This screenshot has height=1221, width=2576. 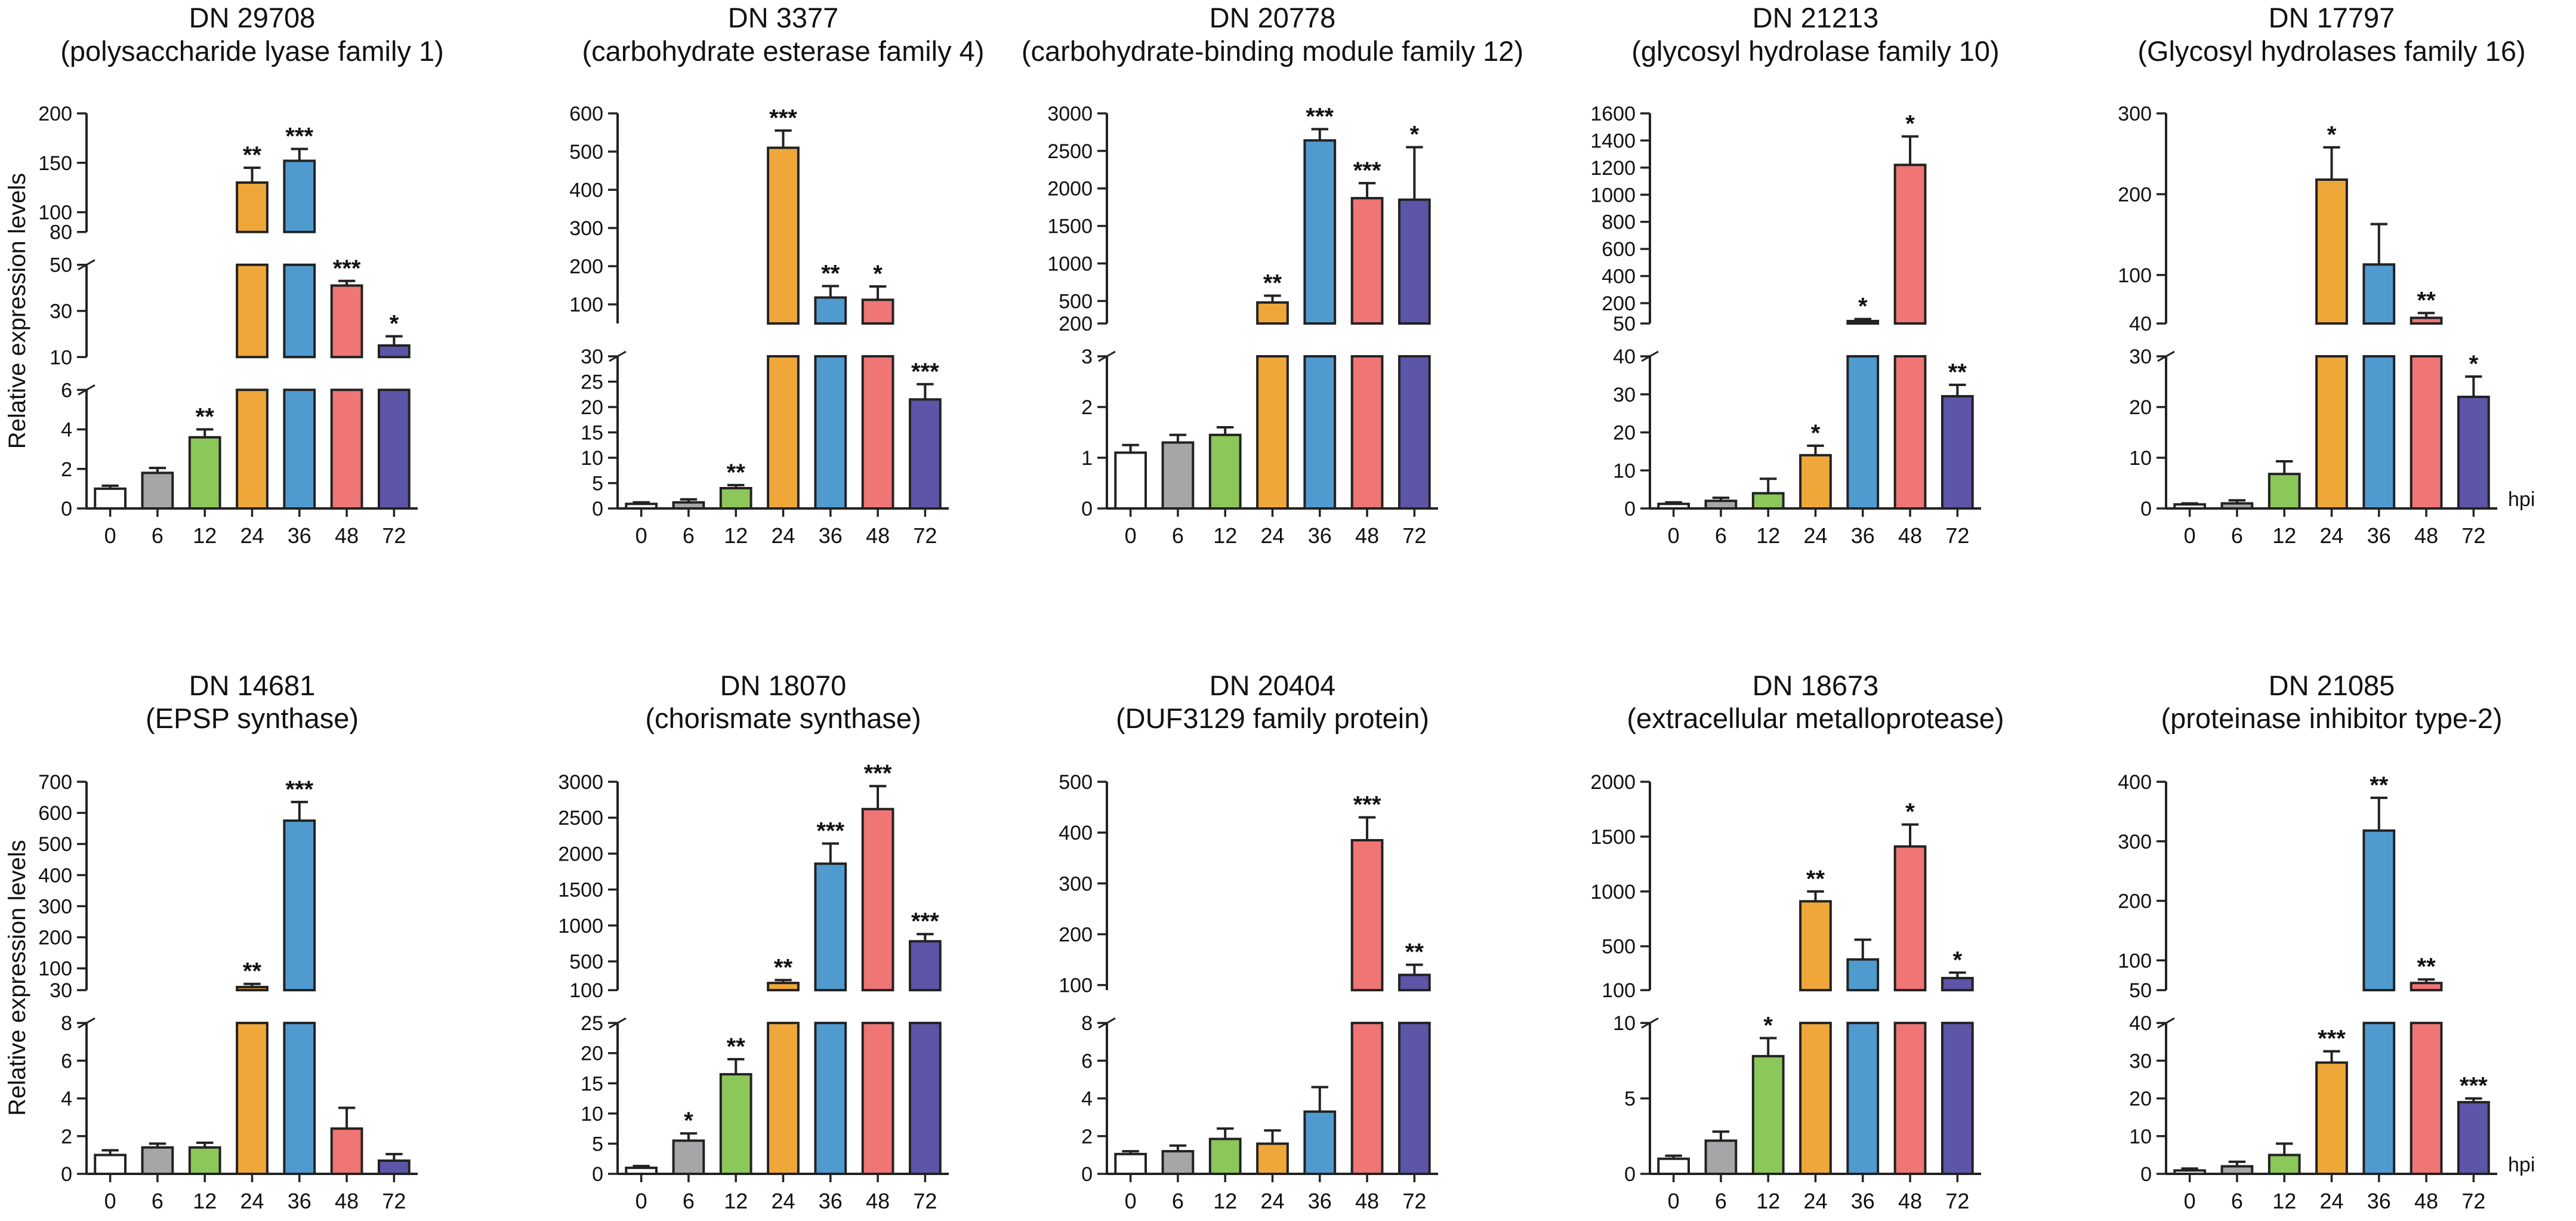 What do you see at coordinates (1768, 535) in the screenshot?
I see `x-tick-label: 12` at bounding box center [1768, 535].